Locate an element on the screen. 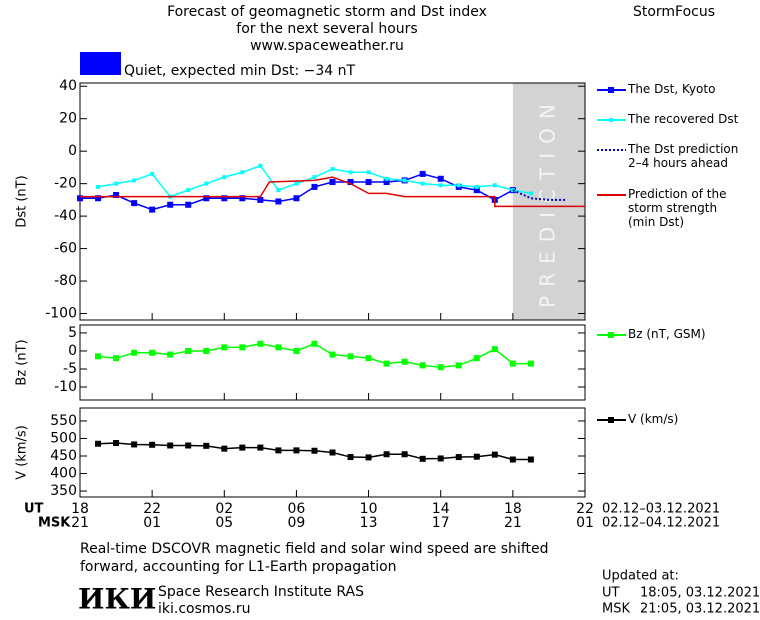 Image resolution: width=760 pixels, height=620 pixels. x-range: 02.12–04.12.2021 is located at coordinates (661, 523).